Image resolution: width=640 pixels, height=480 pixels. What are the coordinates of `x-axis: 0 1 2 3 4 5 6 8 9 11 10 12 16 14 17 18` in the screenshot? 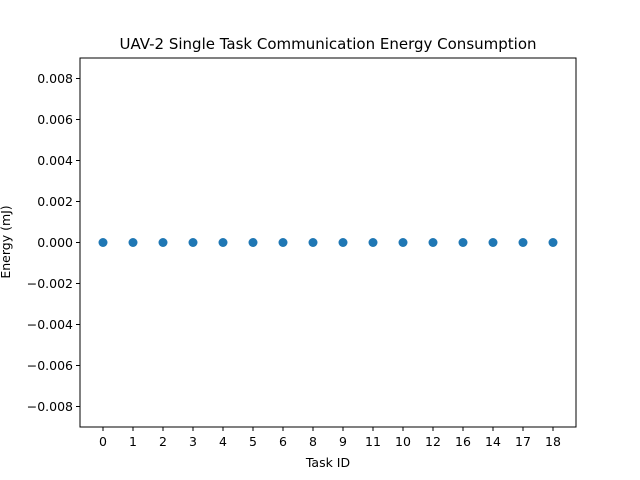 It's located at (330, 438).